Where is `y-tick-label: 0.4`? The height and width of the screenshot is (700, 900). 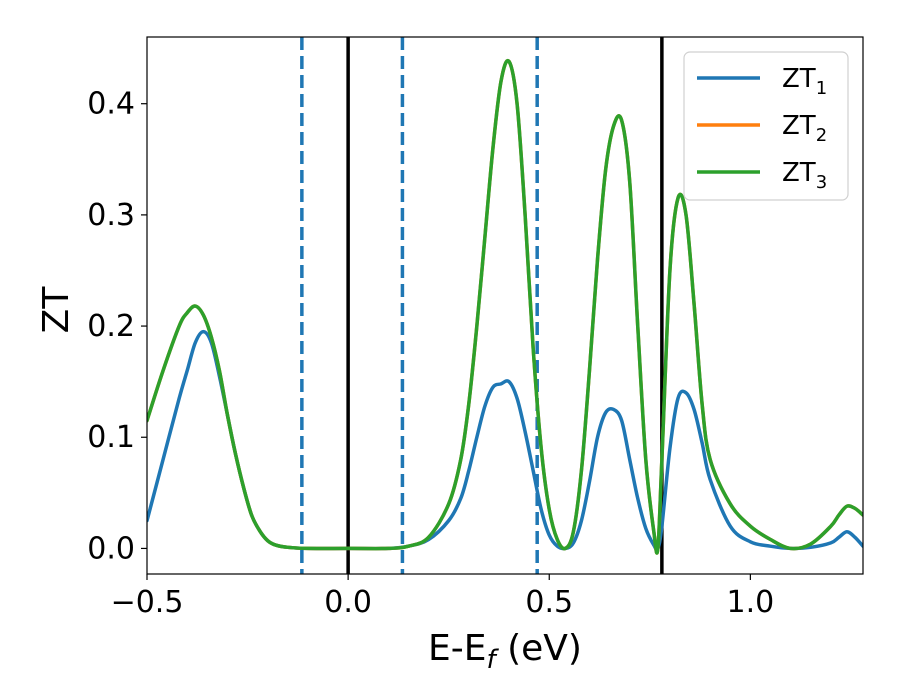 y-tick-label: 0.4 is located at coordinates (111, 104).